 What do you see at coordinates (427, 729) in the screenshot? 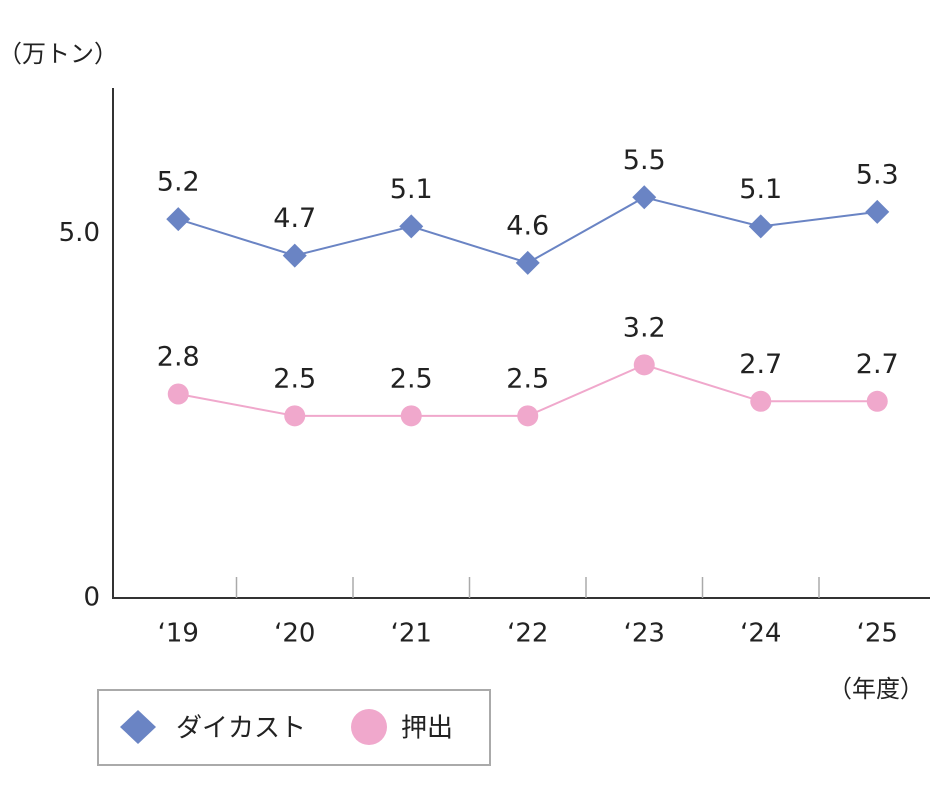
I see `legend-label: 押出` at bounding box center [427, 729].